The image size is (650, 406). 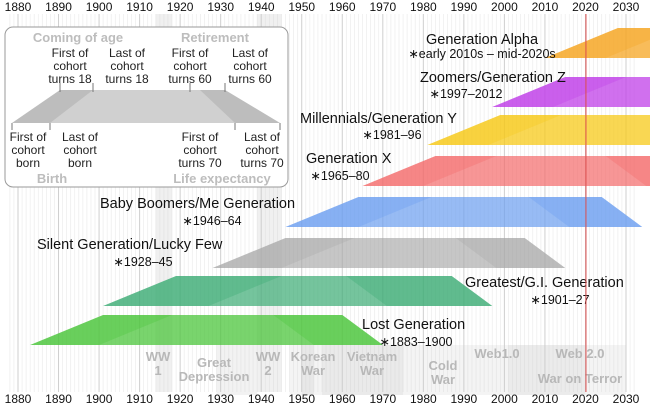 What do you see at coordinates (342, 7) in the screenshot?
I see `top-tick-label: 1960` at bounding box center [342, 7].